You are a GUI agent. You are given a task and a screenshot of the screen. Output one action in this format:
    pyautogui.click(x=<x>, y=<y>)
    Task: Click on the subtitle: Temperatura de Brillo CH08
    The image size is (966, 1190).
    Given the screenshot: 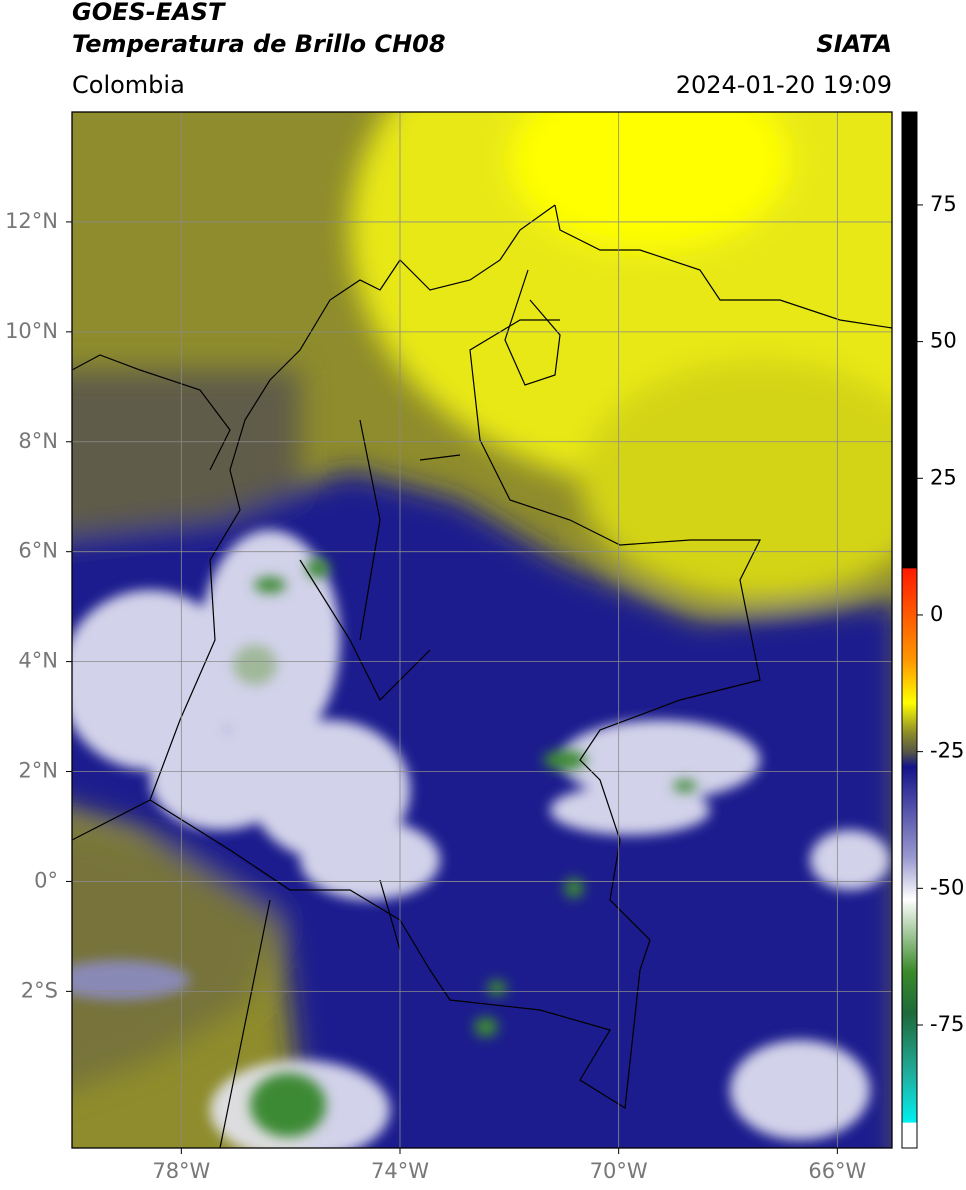 What is the action you would take?
    pyautogui.click(x=259, y=44)
    